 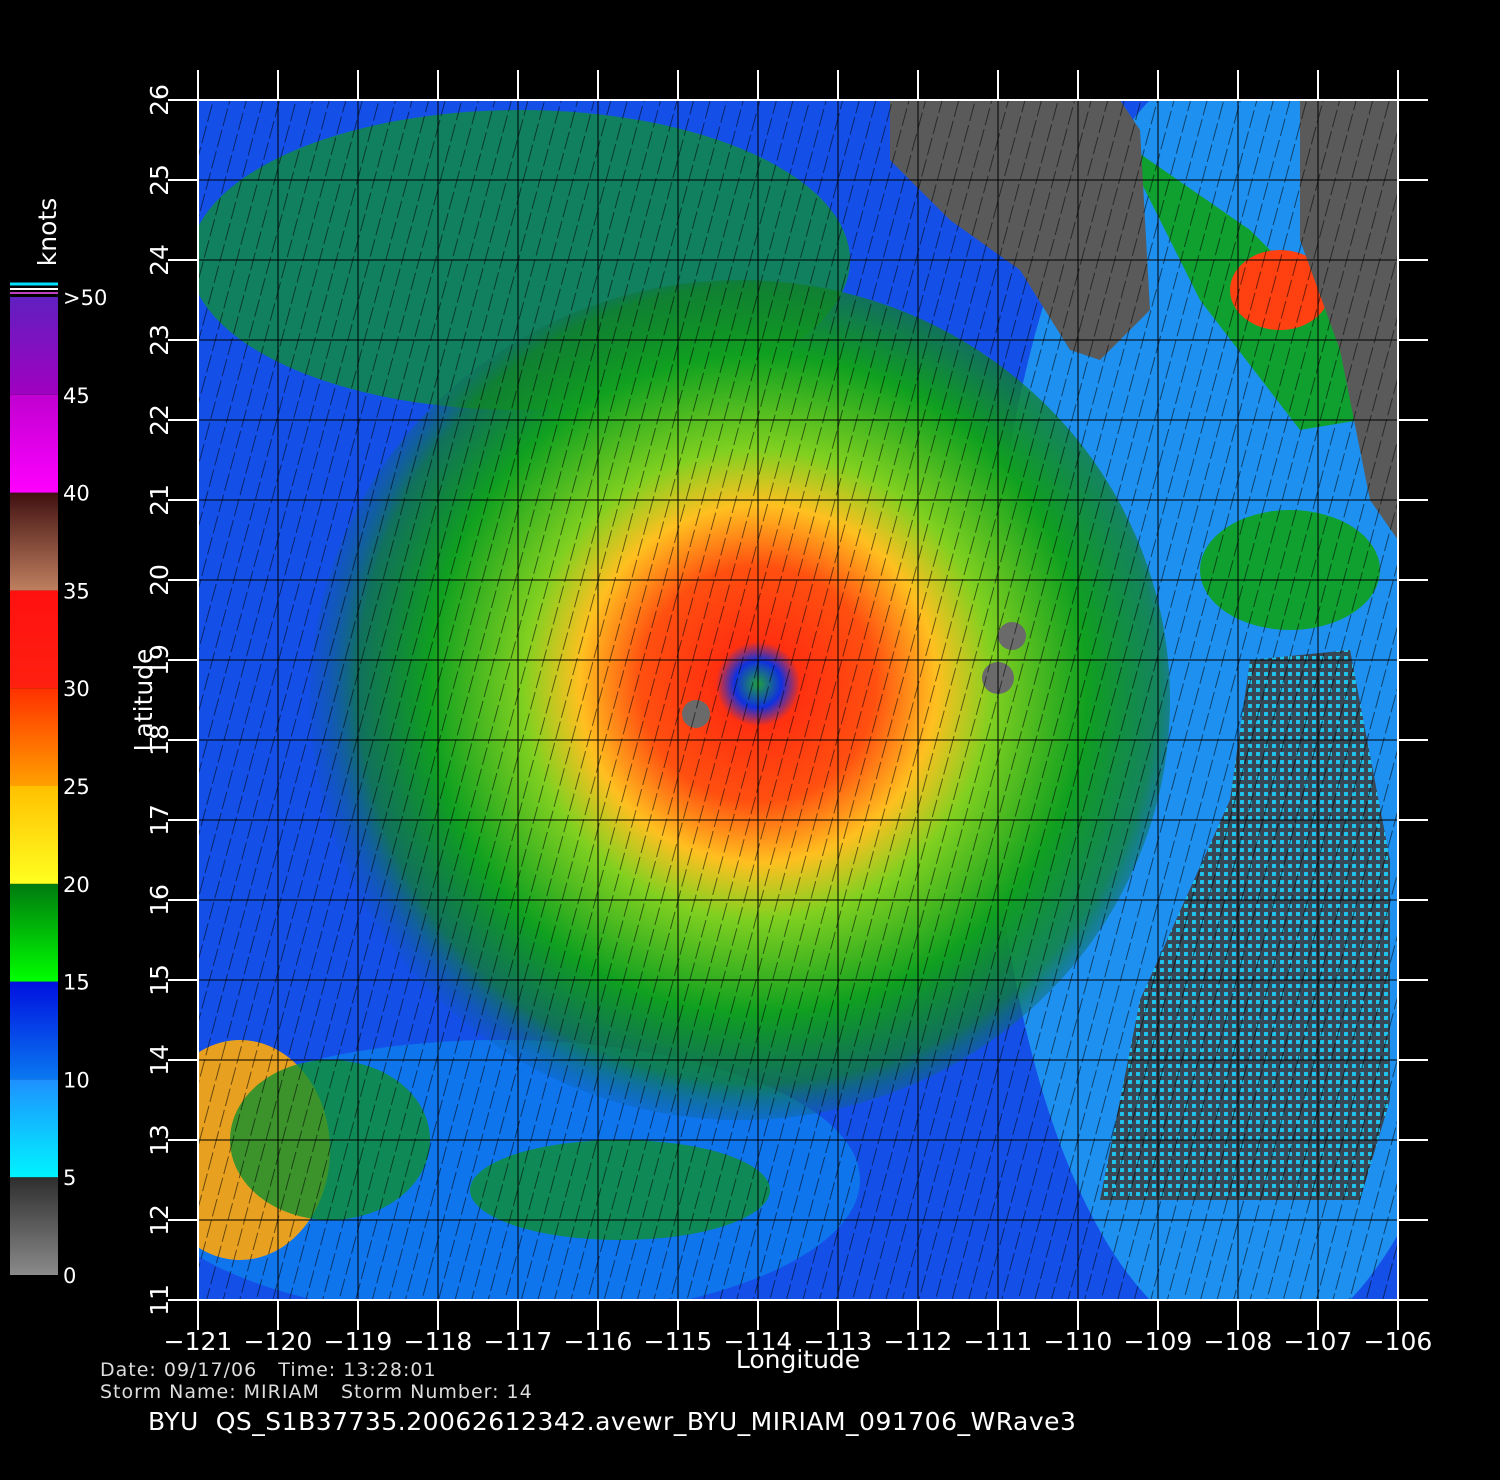 What do you see at coordinates (159, 980) in the screenshot?
I see `y-tick-label: 15` at bounding box center [159, 980].